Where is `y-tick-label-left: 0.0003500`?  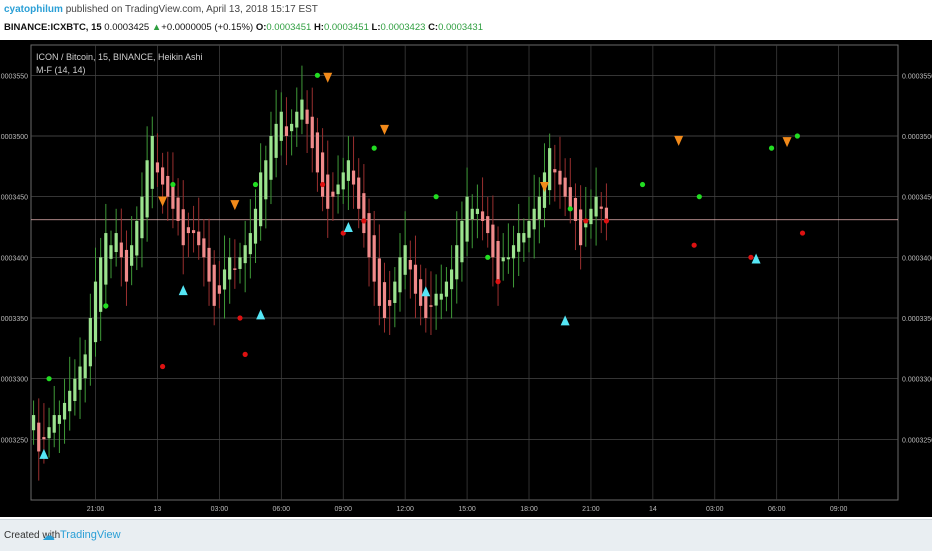 y-tick-label-left: 0.0003500 is located at coordinates (14, 137).